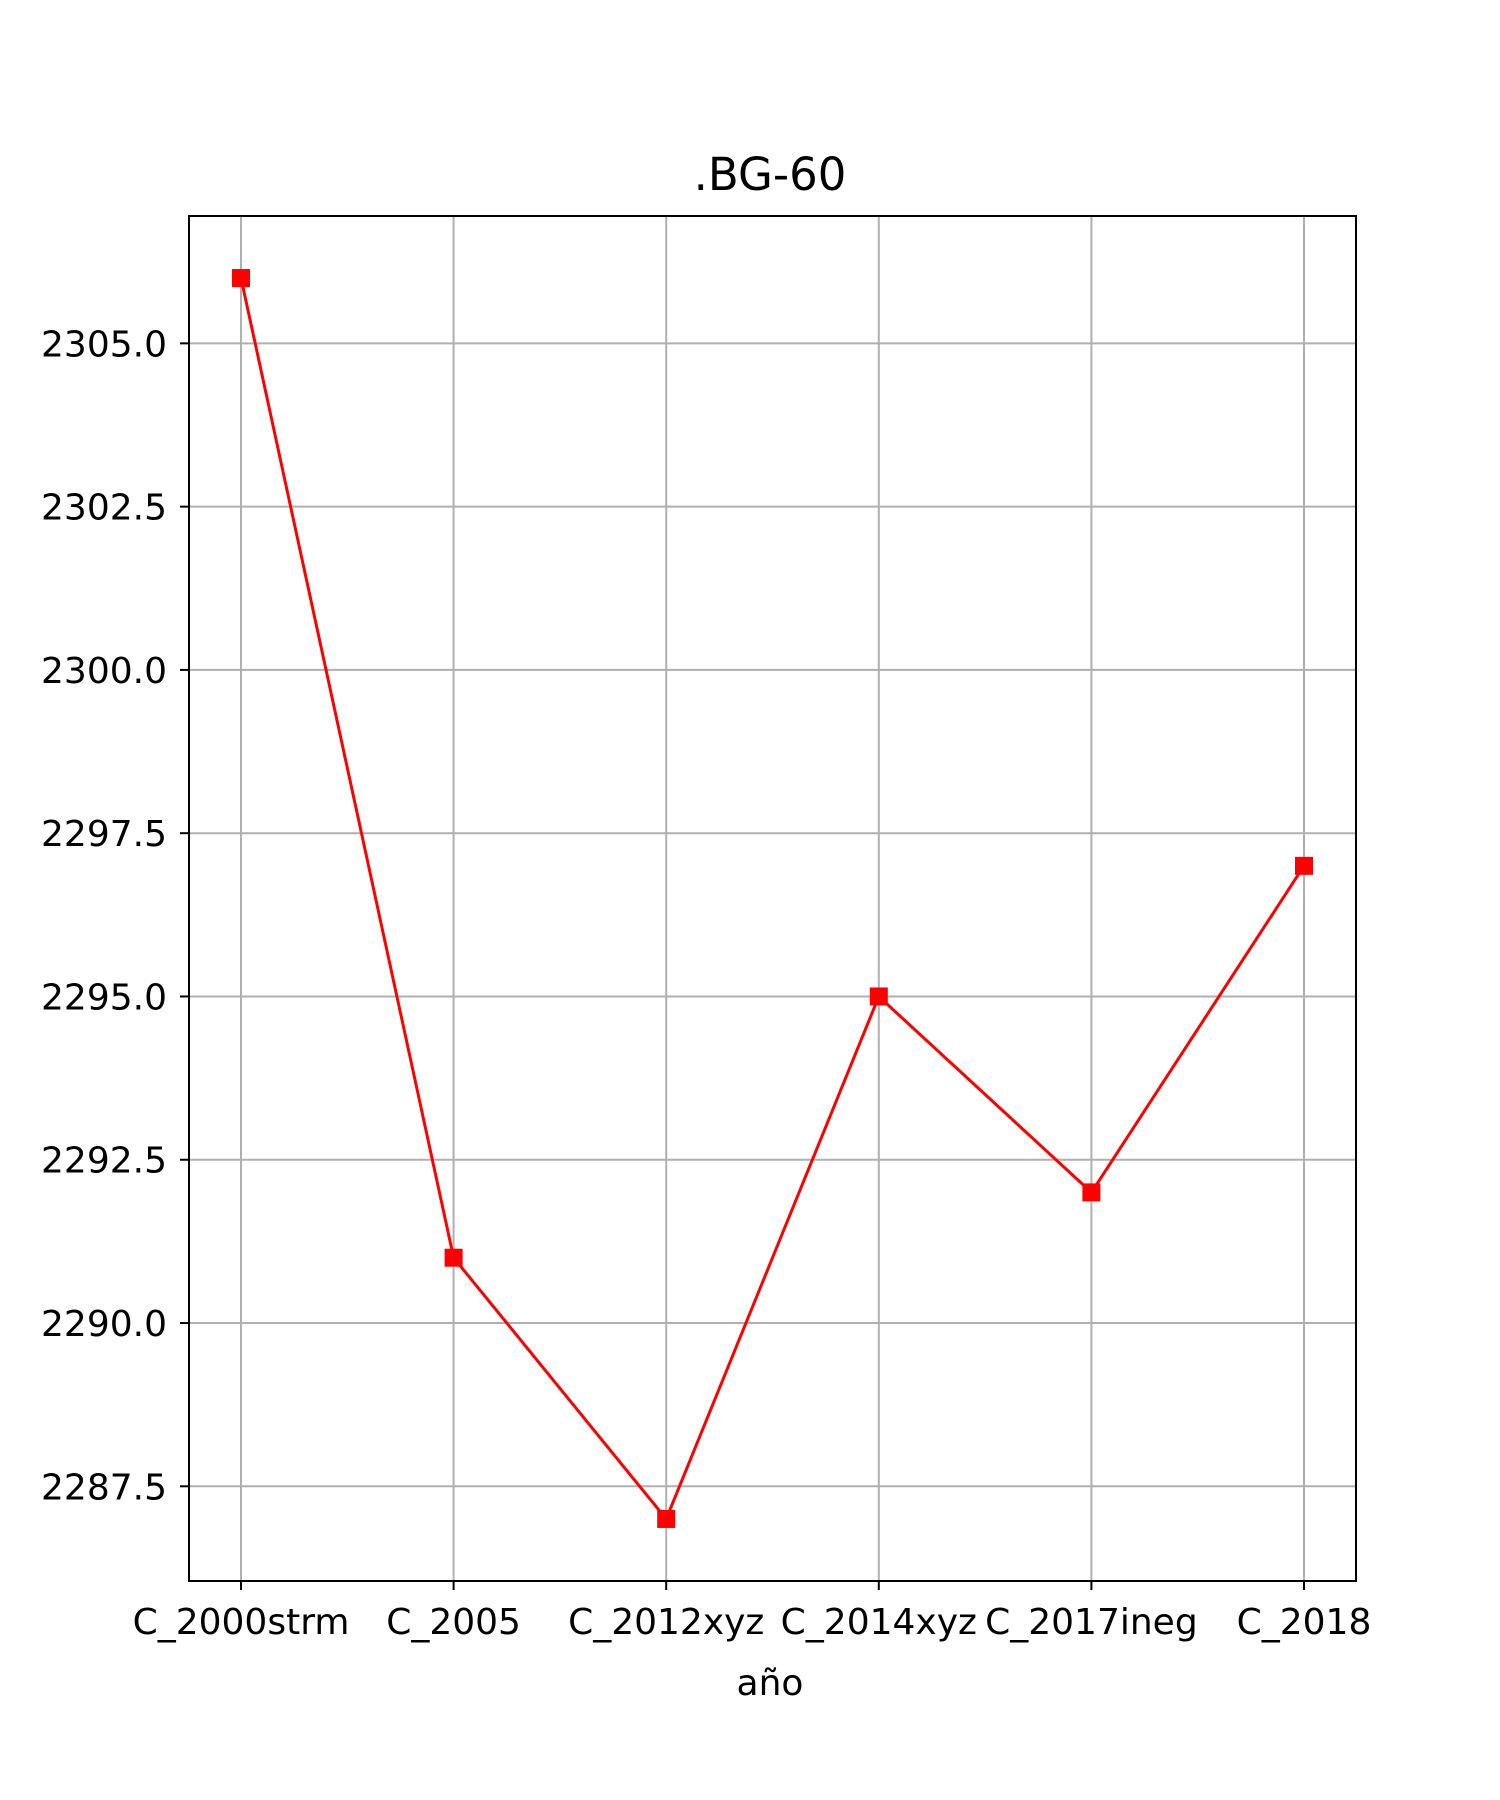  Describe the element at coordinates (104, 1324) in the screenshot. I see `y-tick-label: 2290.0` at that location.